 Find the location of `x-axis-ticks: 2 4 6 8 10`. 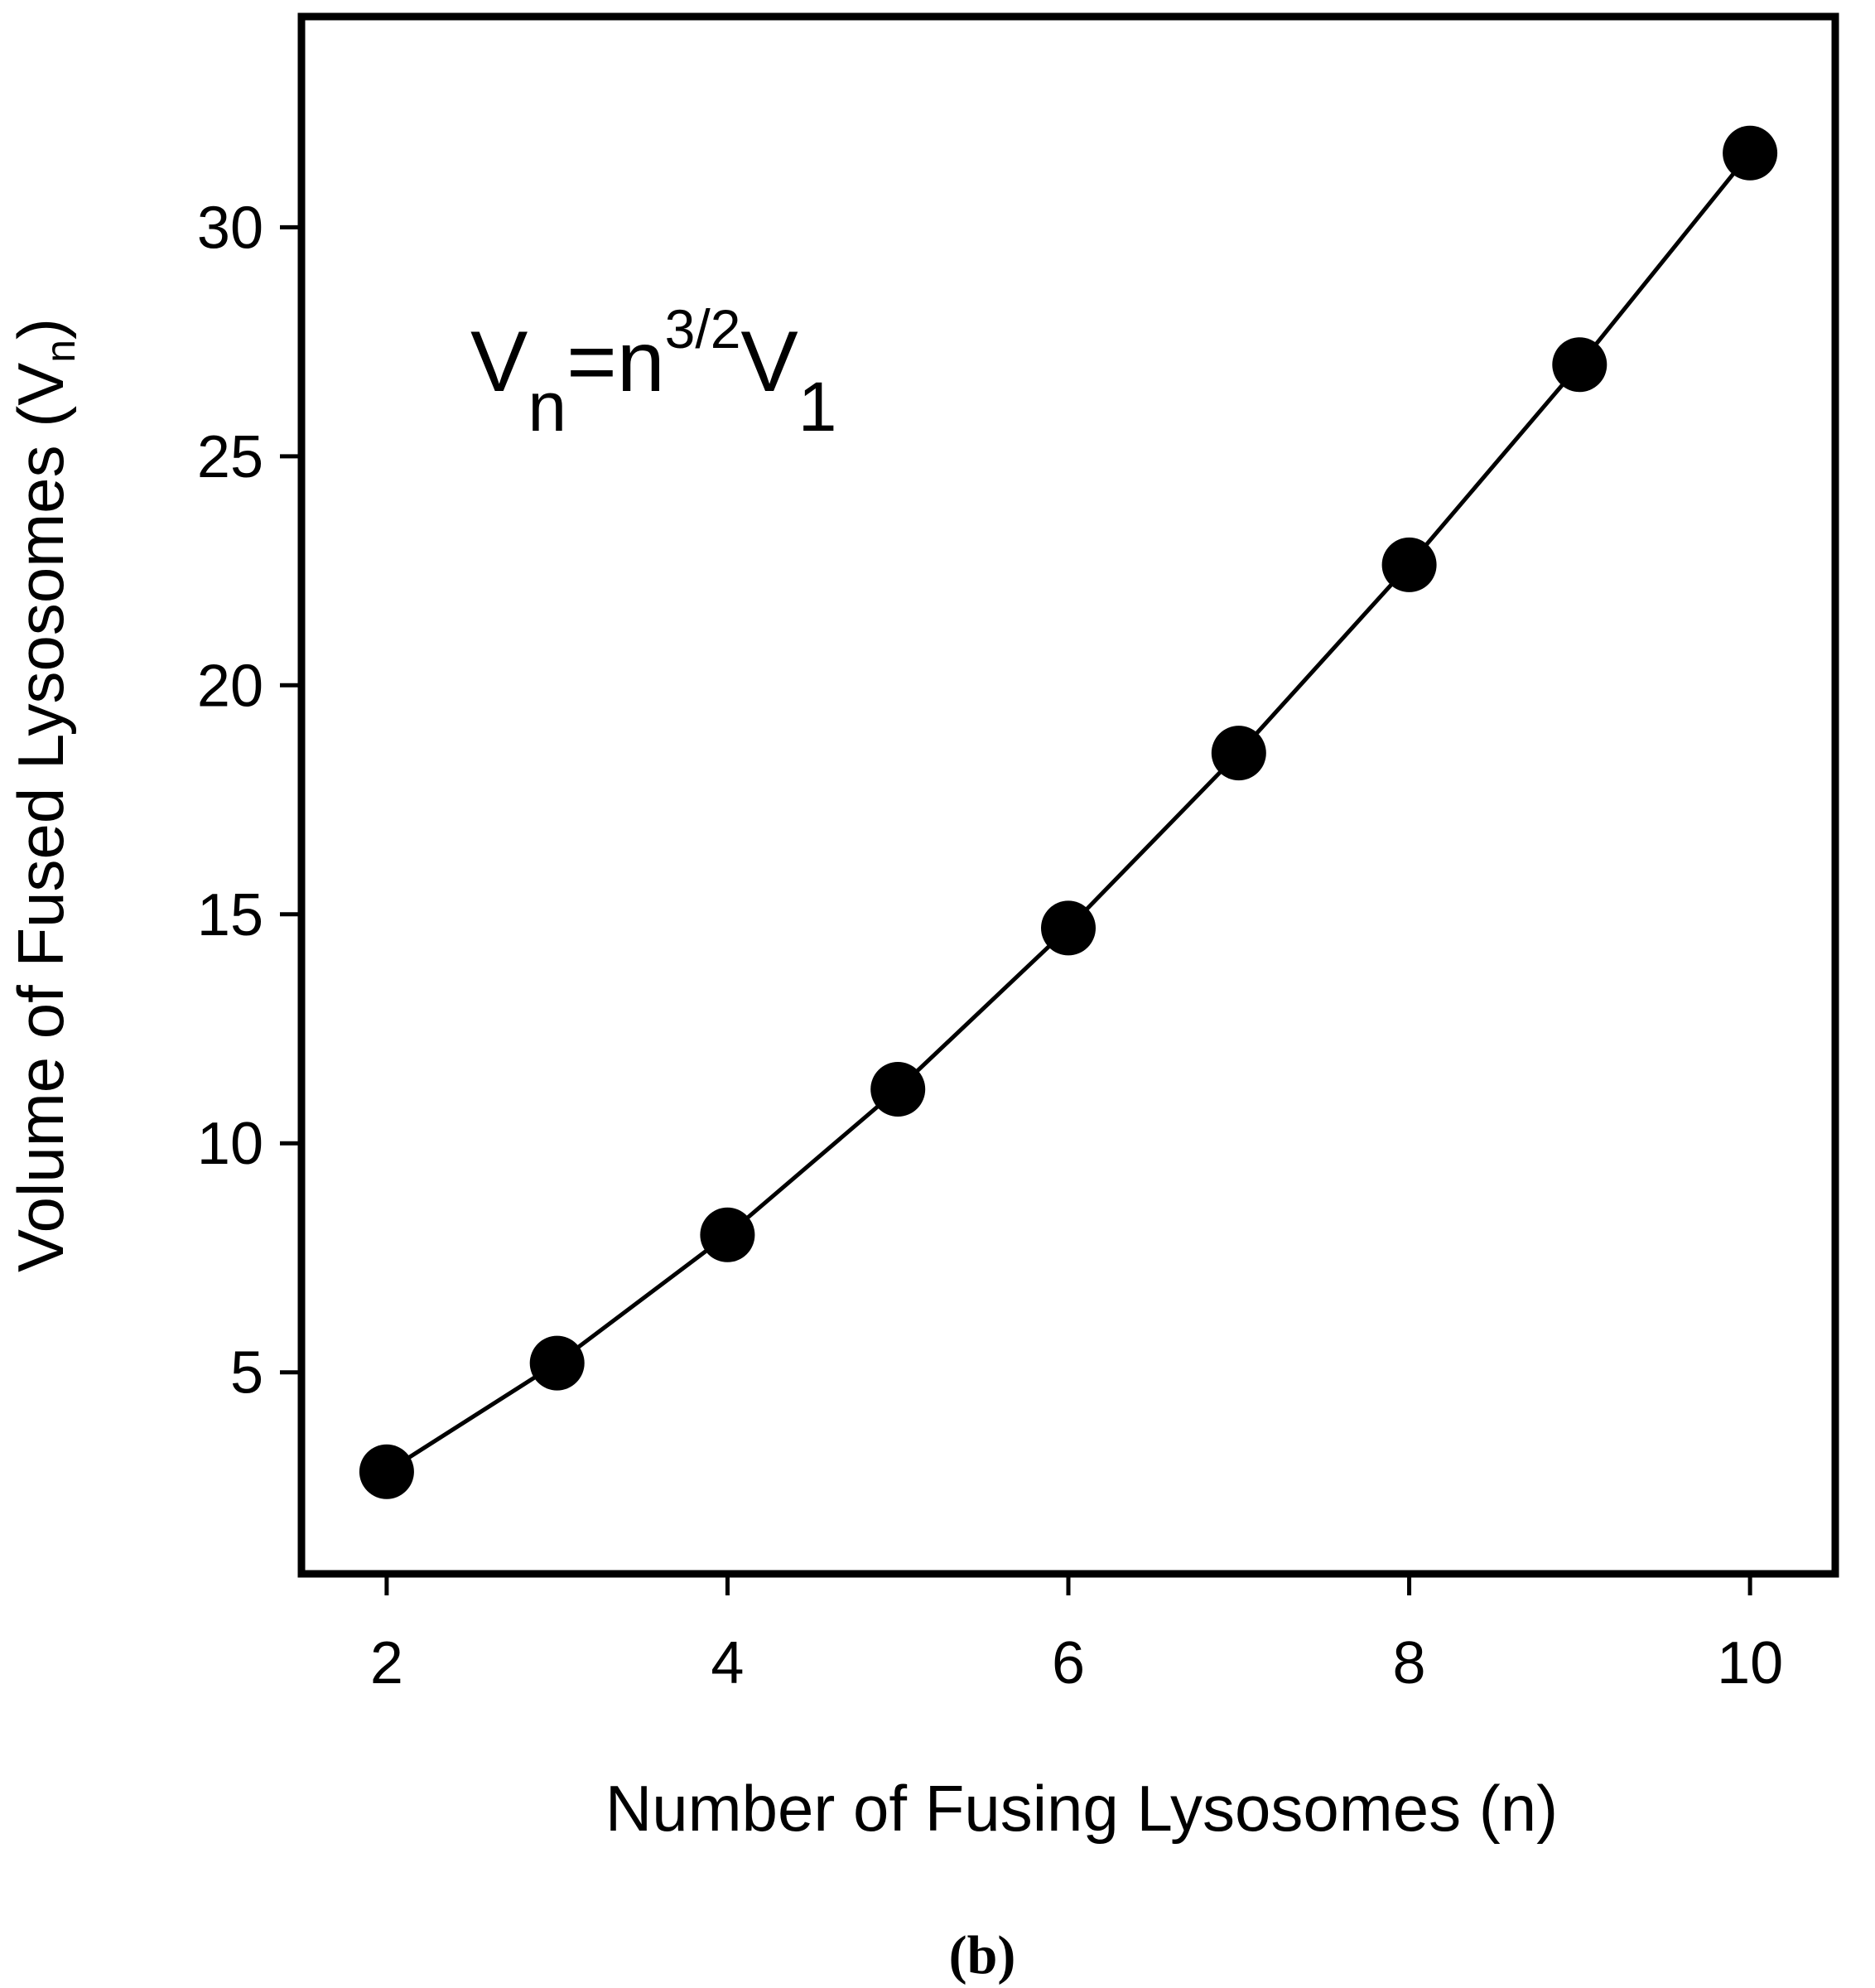

x-axis-ticks: 2 4 6 8 10 is located at coordinates (1076, 1635).